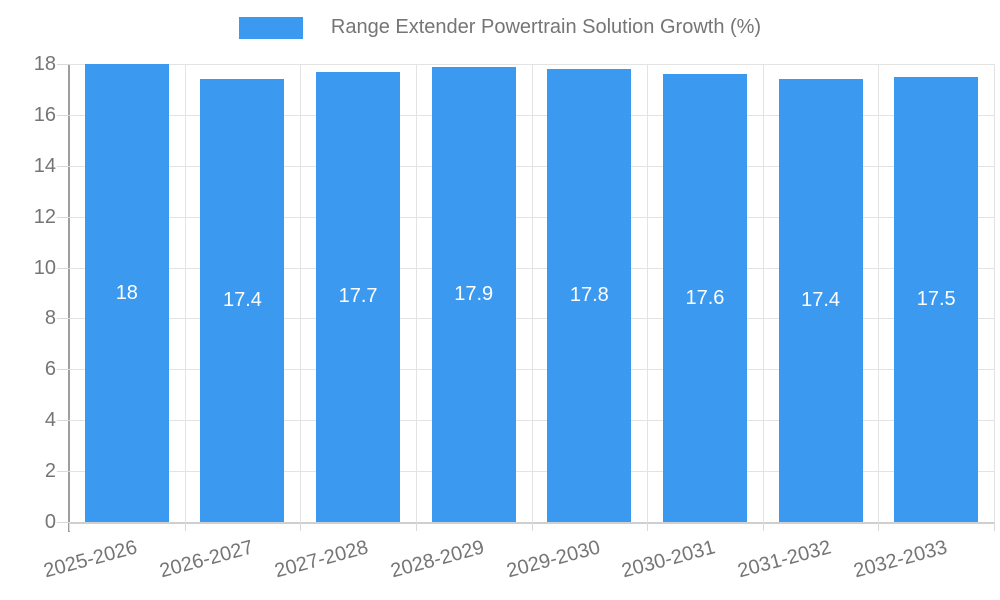 The width and height of the screenshot is (1000, 600). Describe the element at coordinates (50, 471) in the screenshot. I see `y-tick-label: 2` at that location.